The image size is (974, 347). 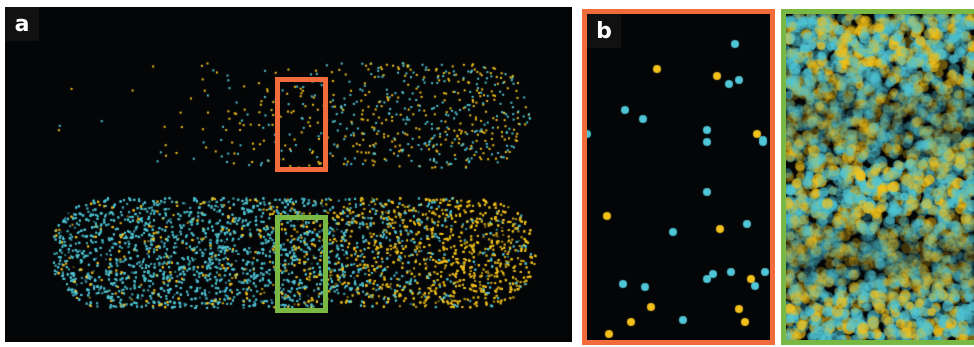 What do you see at coordinates (301, 124) in the screenshot?
I see `orange-roi-box` at bounding box center [301, 124].